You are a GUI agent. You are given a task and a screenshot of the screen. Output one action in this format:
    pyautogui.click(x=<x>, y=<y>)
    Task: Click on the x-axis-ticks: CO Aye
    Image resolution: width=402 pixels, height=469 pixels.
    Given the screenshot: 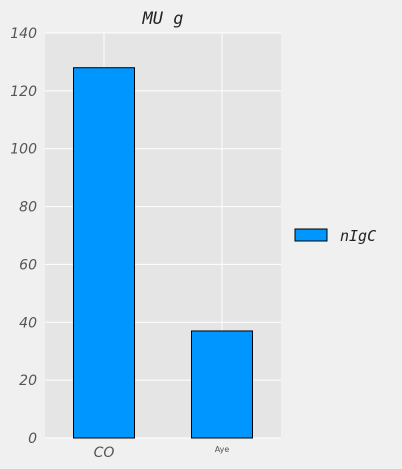 What is the action you would take?
    pyautogui.click(x=162, y=453)
    